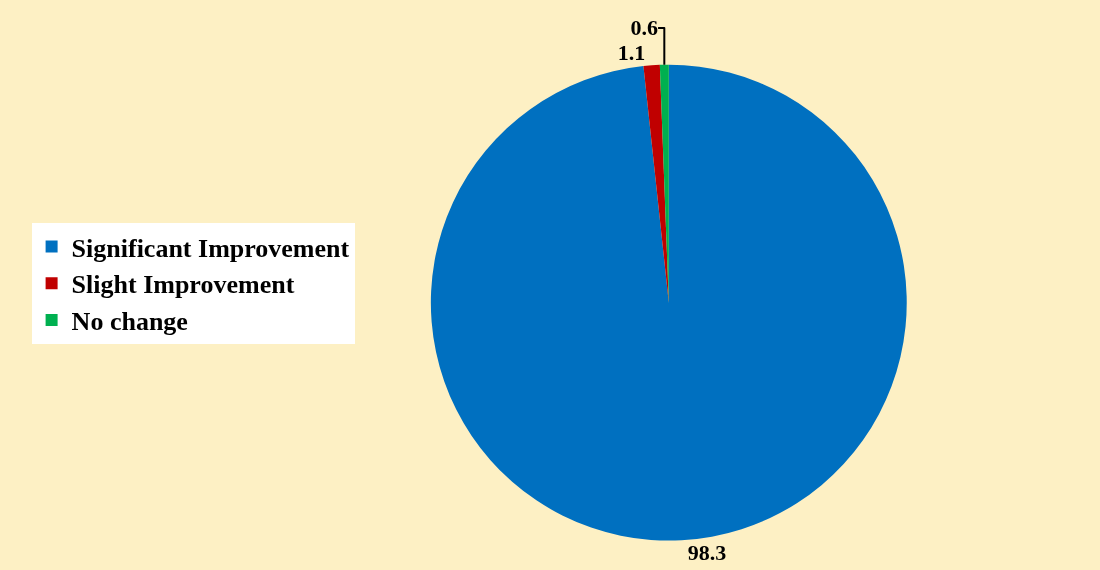 This screenshot has width=1100, height=570. What do you see at coordinates (707, 553) in the screenshot?
I see `data-label: 98.3` at bounding box center [707, 553].